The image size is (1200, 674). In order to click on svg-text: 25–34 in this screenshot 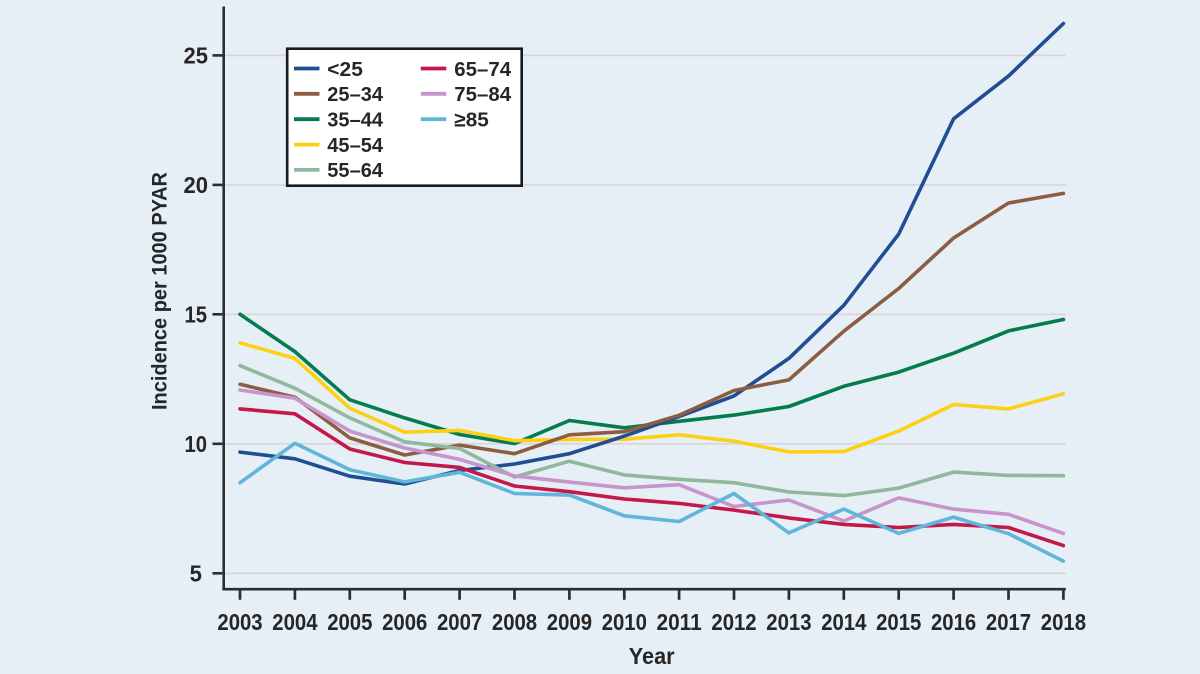, I will do `click(355, 94)`.